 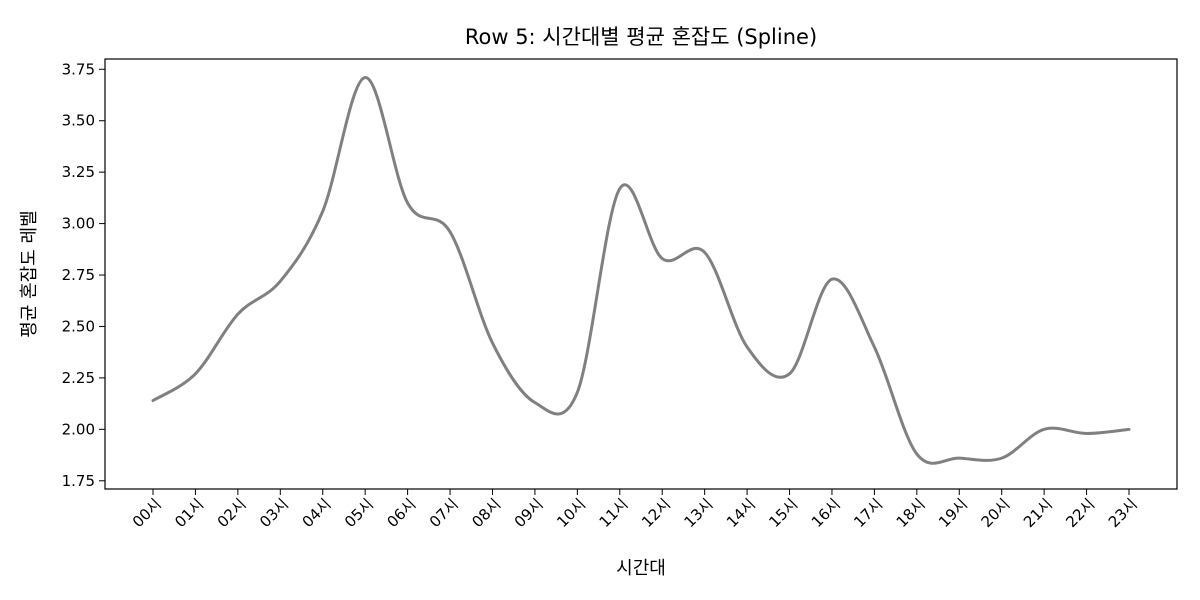 I want to click on x-tick-label: 08시, so click(x=486, y=513).